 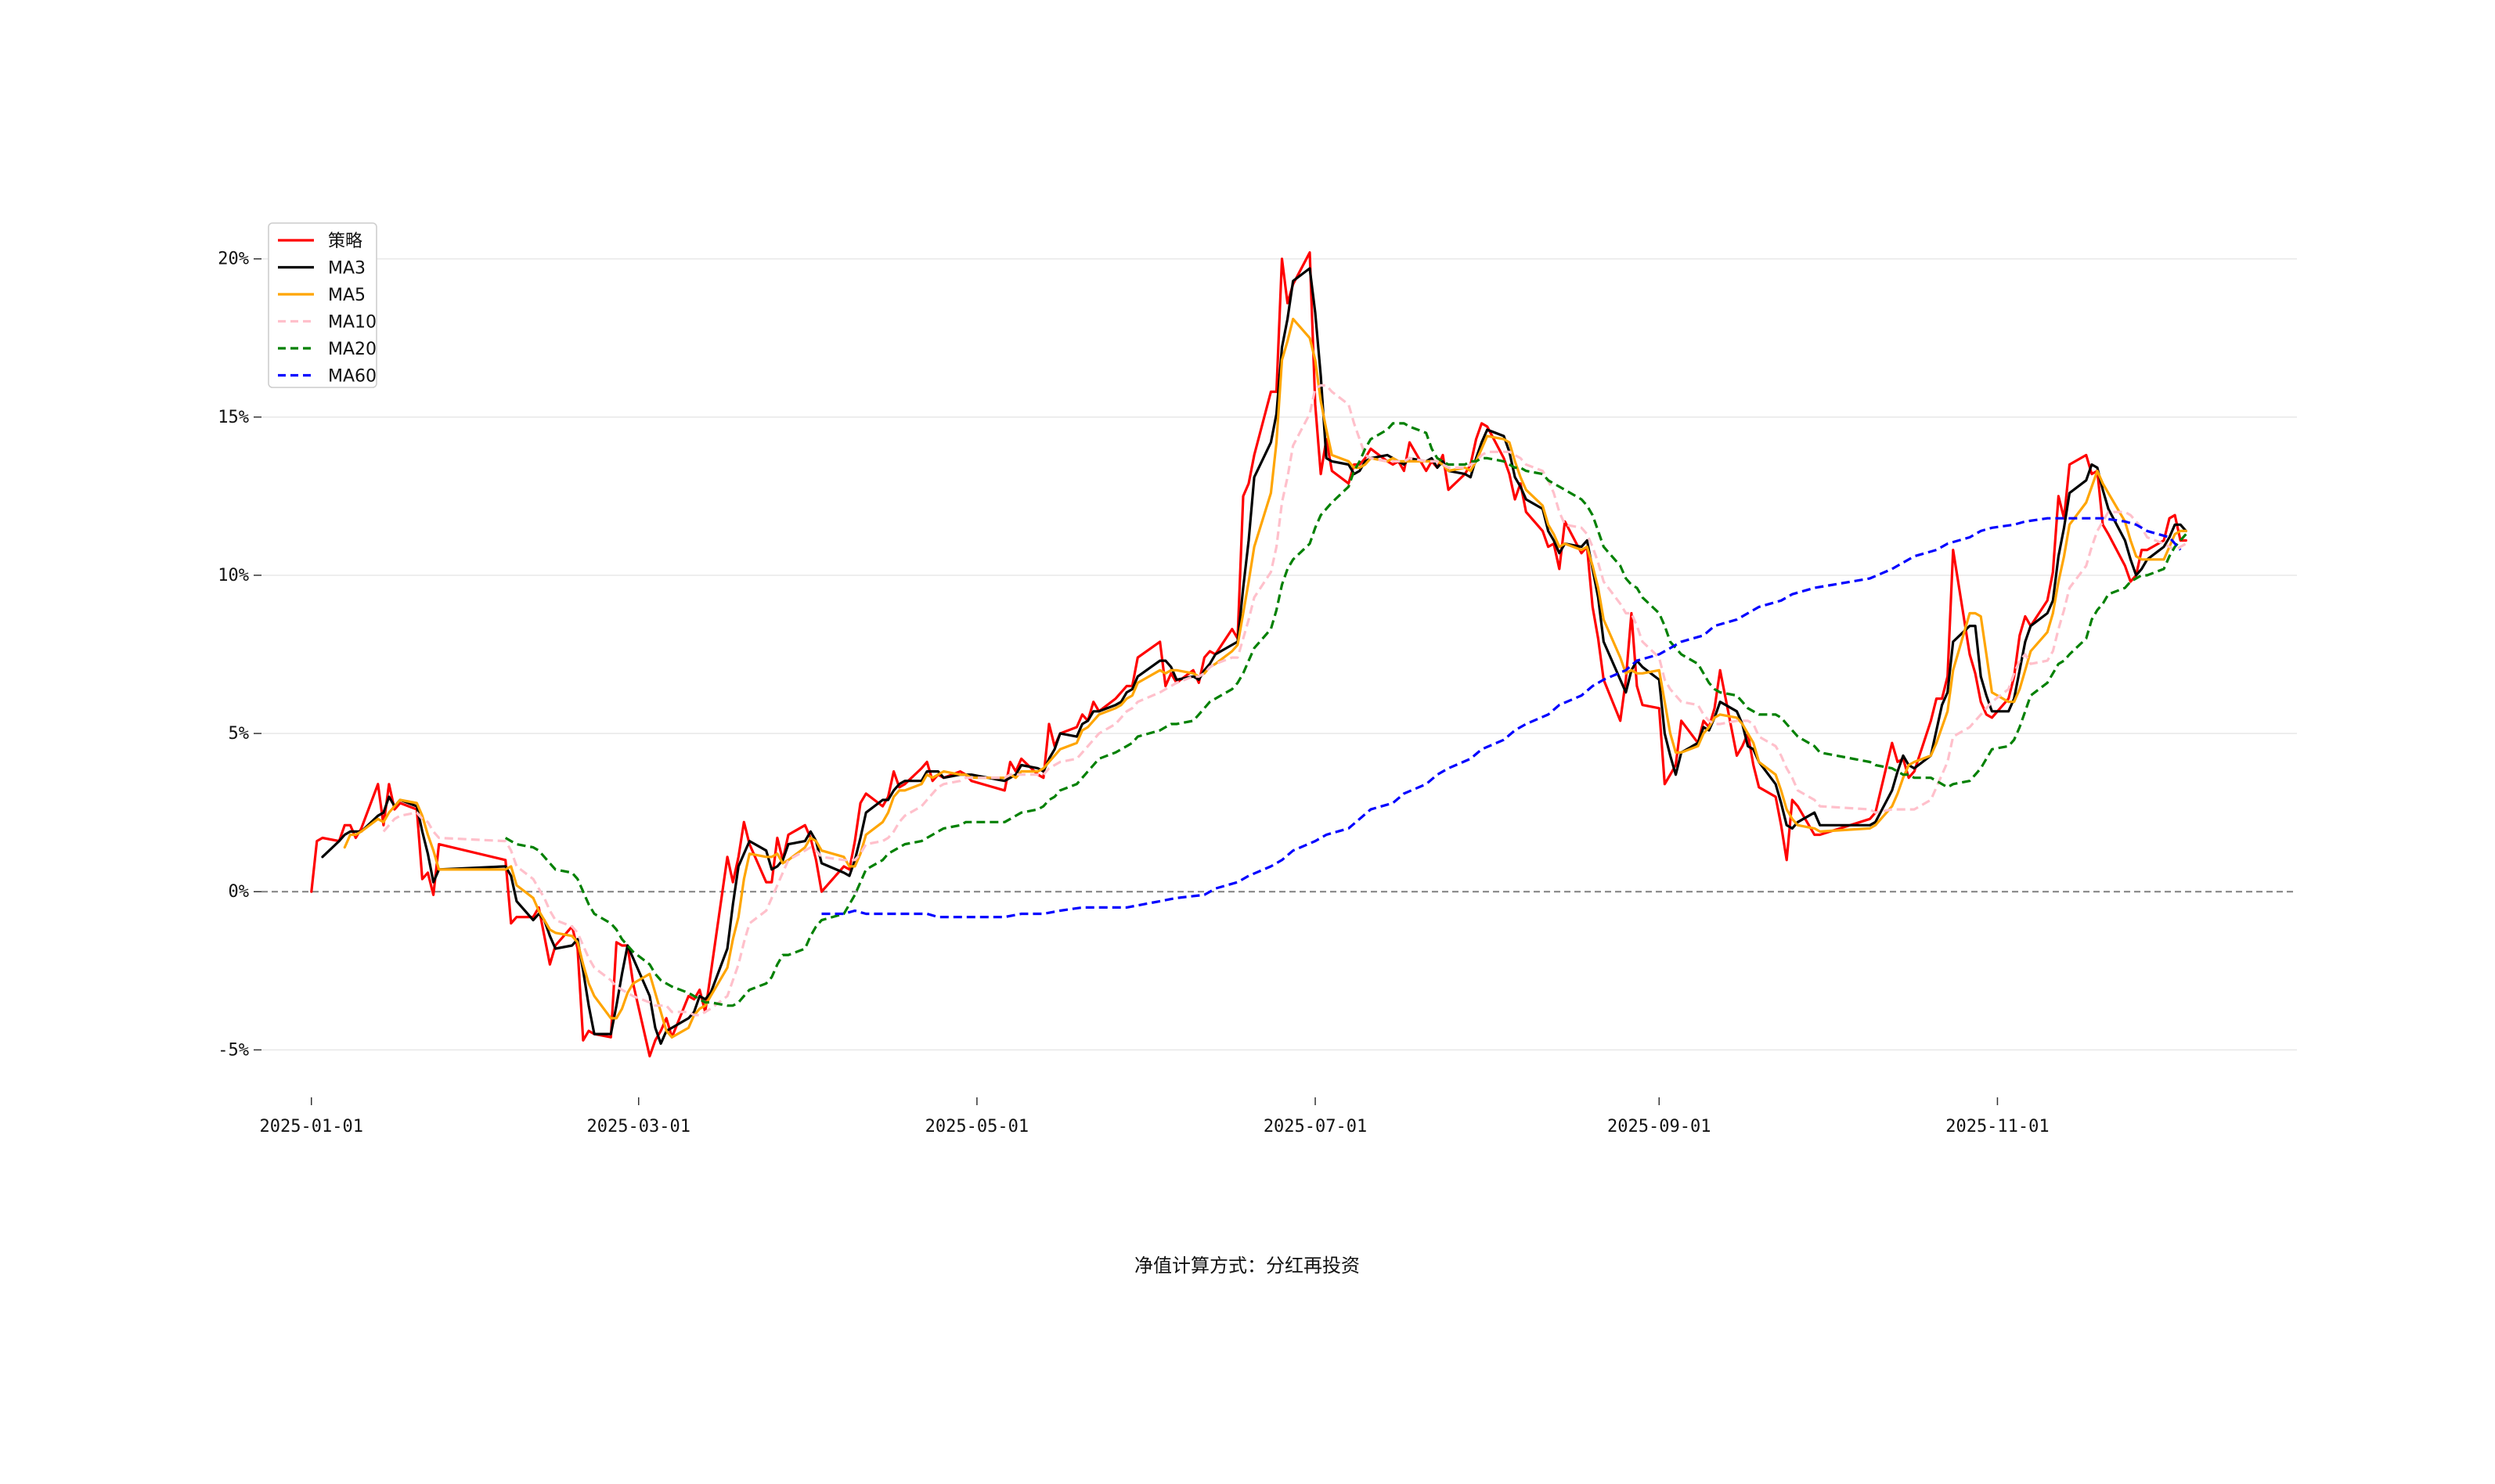 I want to click on y-tick-label: 5%, so click(x=239, y=734).